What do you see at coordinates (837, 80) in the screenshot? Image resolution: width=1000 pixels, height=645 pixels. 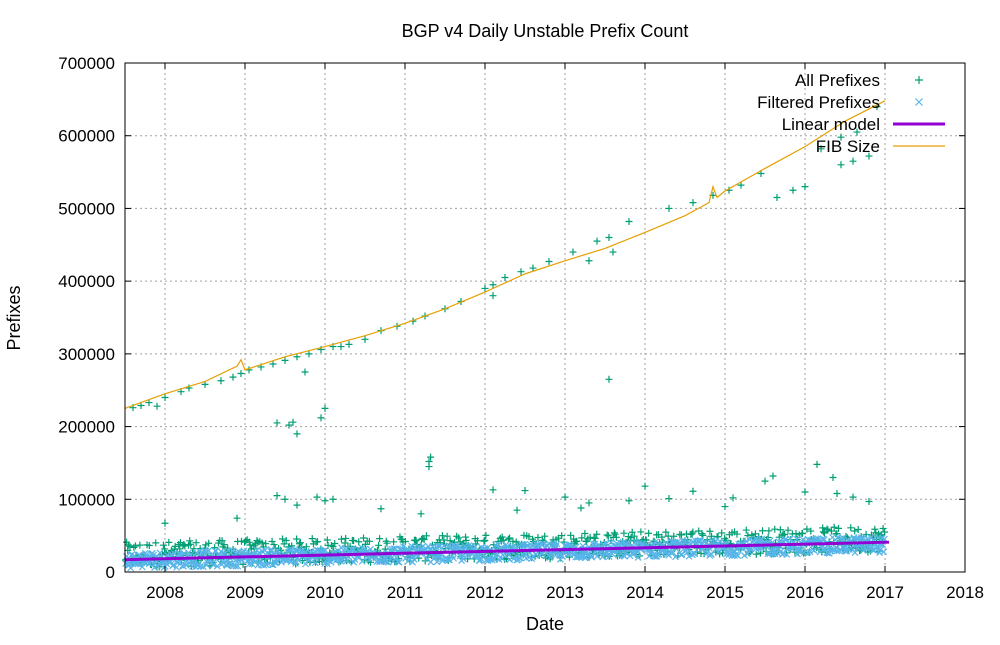 I see `legend-label: All Prefixes` at bounding box center [837, 80].